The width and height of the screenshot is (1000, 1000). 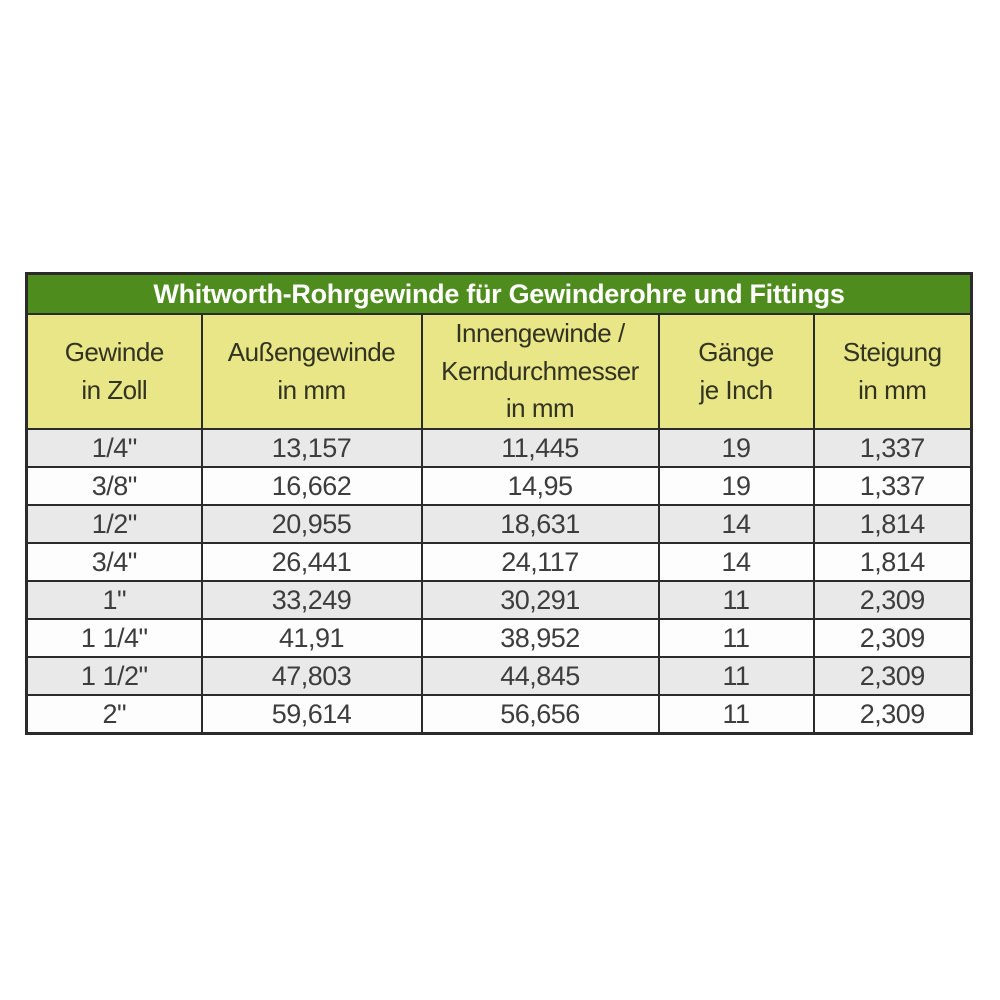 I want to click on table-cell: 3/8", so click(x=114, y=486).